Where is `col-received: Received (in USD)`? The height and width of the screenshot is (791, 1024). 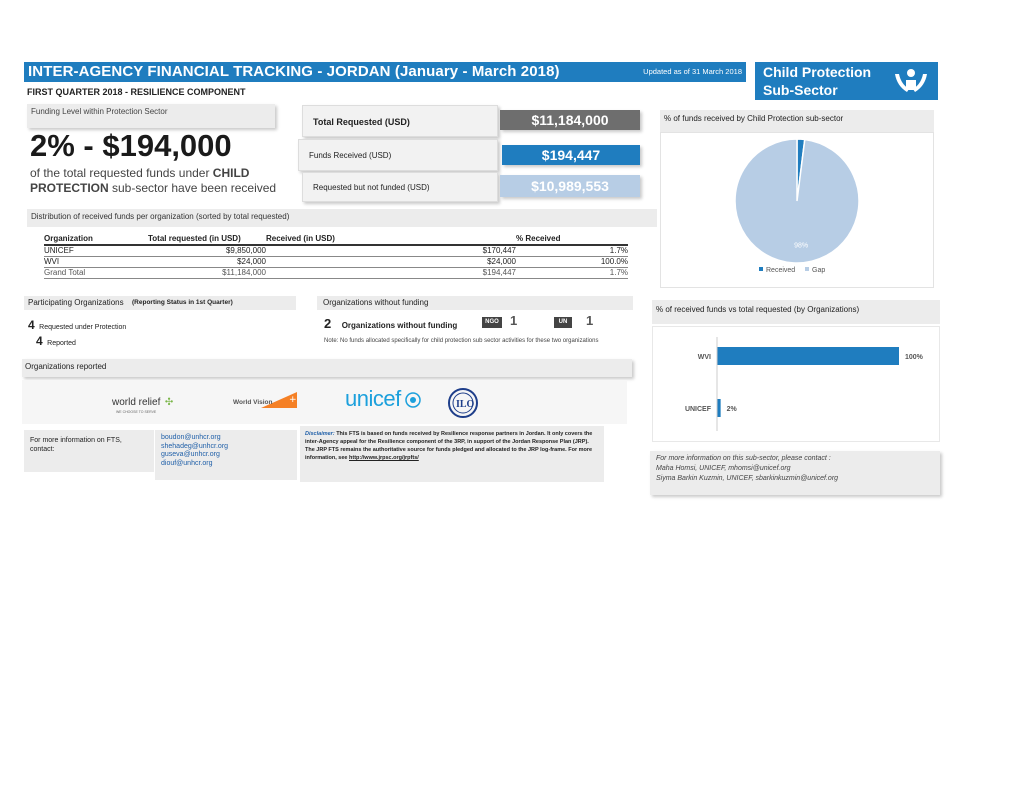 col-received: Received (in USD) is located at coordinates (391, 239).